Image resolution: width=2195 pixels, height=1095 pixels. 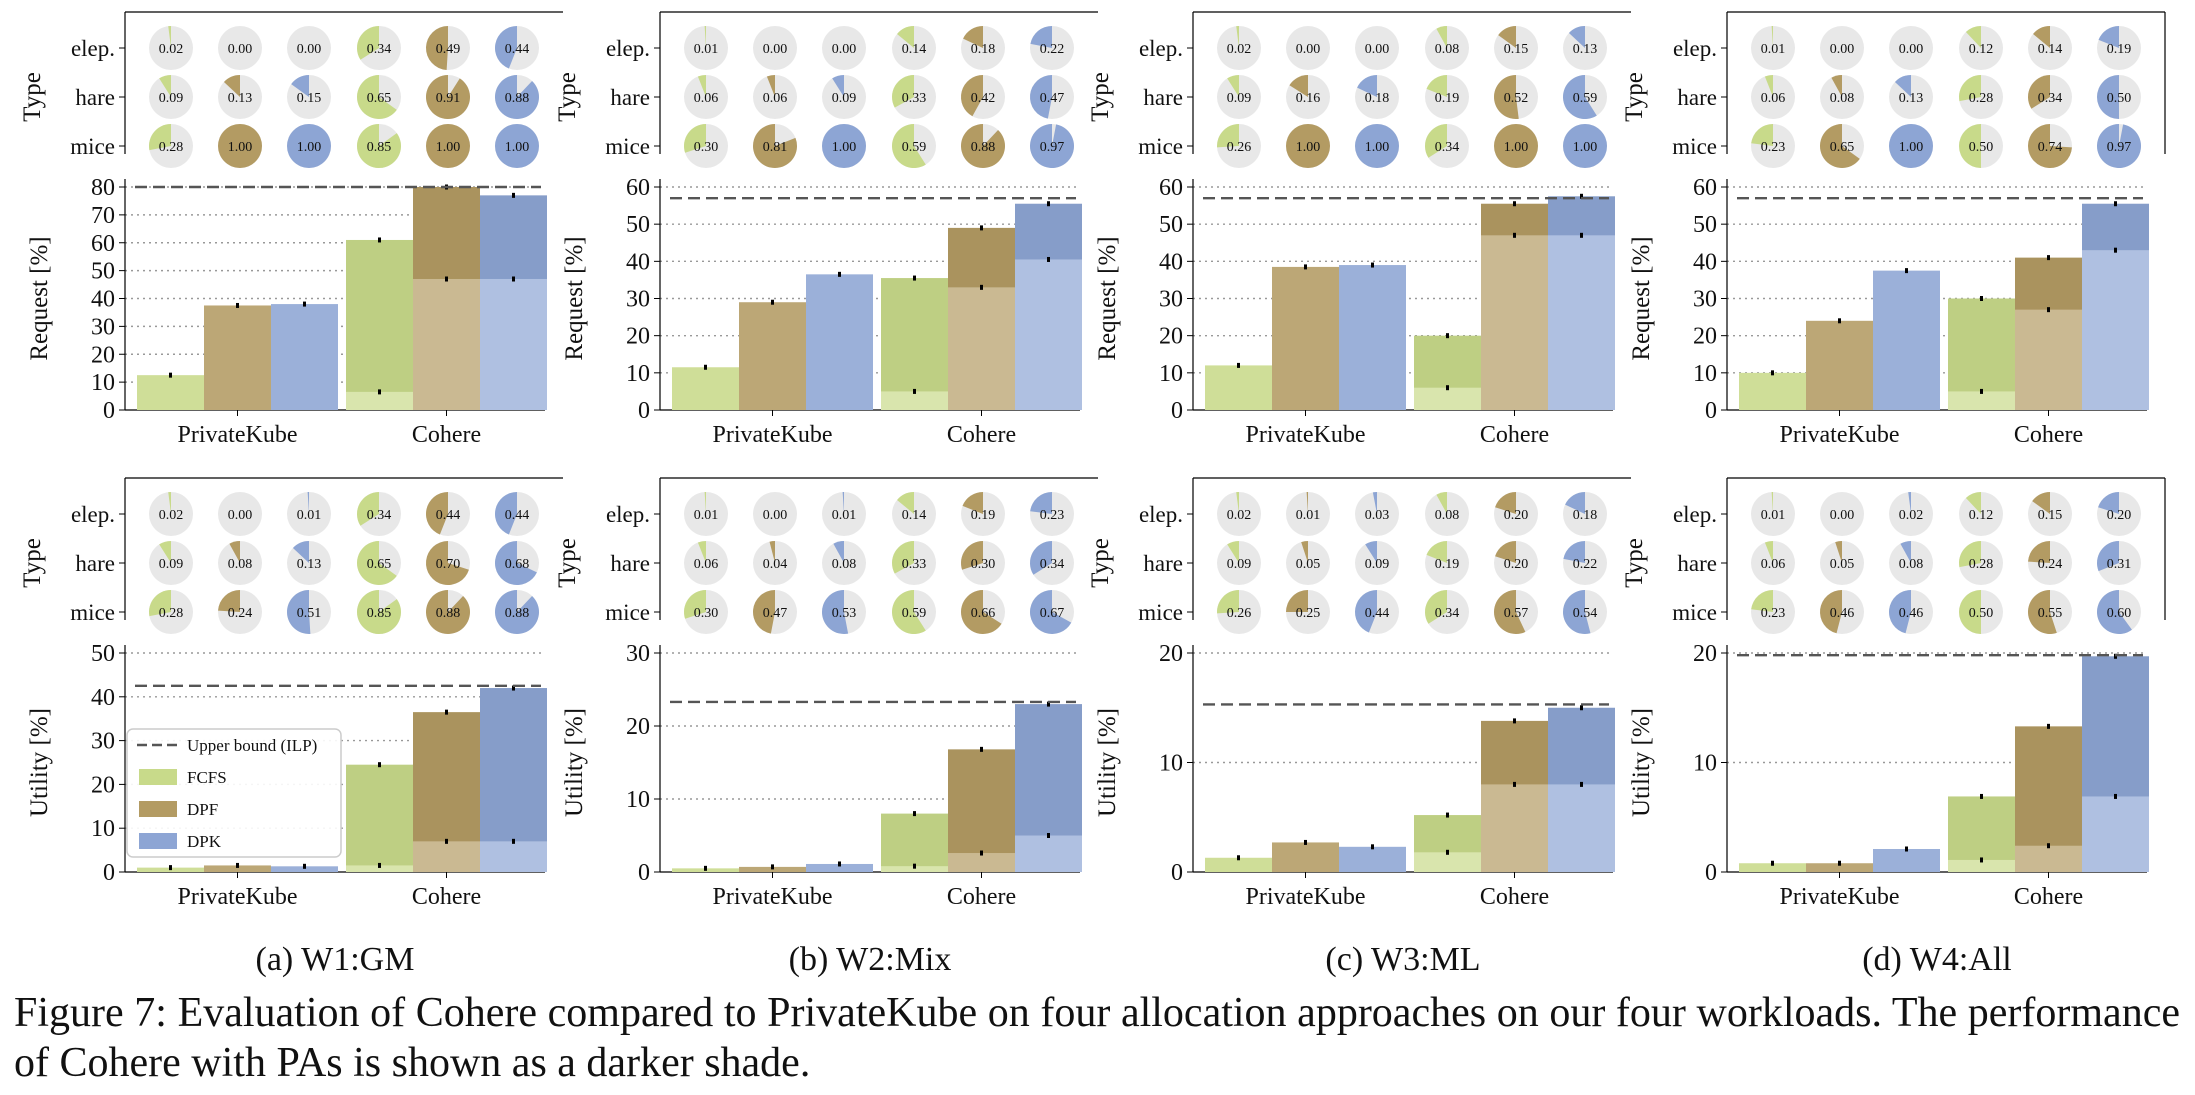 I want to click on w2-utility-pie-r1-c1-slice, so click(x=772, y=552).